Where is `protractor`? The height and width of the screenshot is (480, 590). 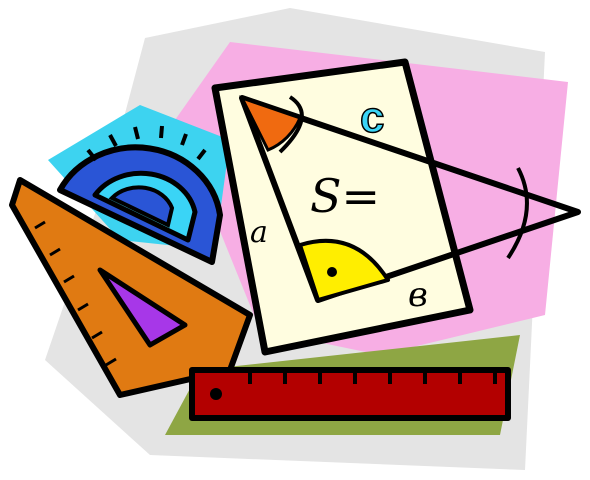
protractor is located at coordinates (140, 195).